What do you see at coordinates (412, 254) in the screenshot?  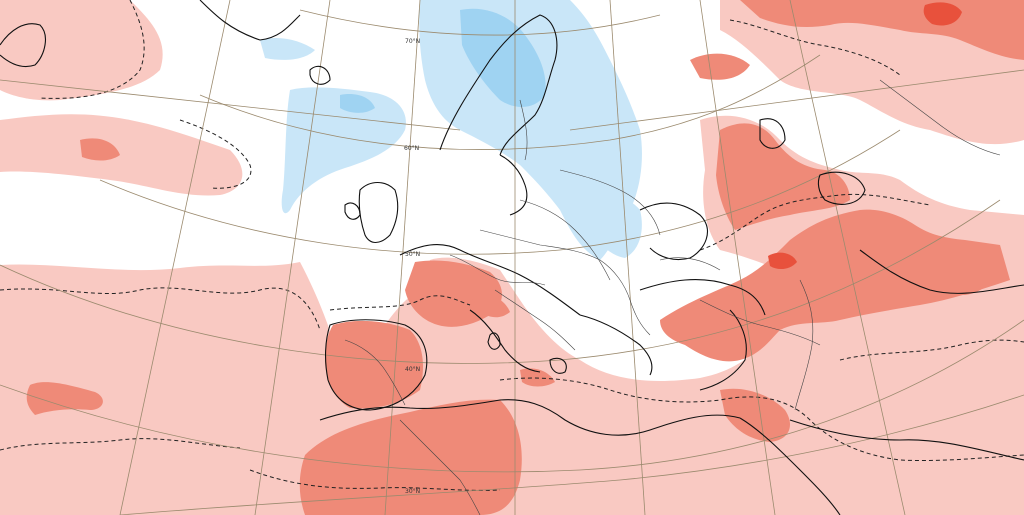 I see `latitude-label-50n: 50°N` at bounding box center [412, 254].